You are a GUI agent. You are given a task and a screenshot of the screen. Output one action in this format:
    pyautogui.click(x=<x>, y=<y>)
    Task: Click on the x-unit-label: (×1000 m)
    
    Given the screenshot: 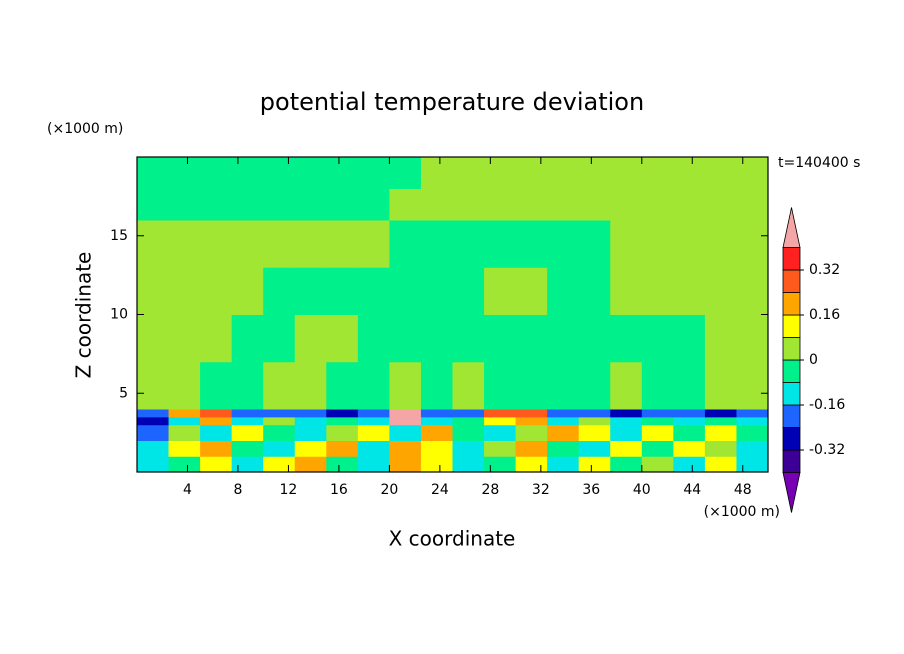 What is the action you would take?
    pyautogui.click(x=742, y=512)
    